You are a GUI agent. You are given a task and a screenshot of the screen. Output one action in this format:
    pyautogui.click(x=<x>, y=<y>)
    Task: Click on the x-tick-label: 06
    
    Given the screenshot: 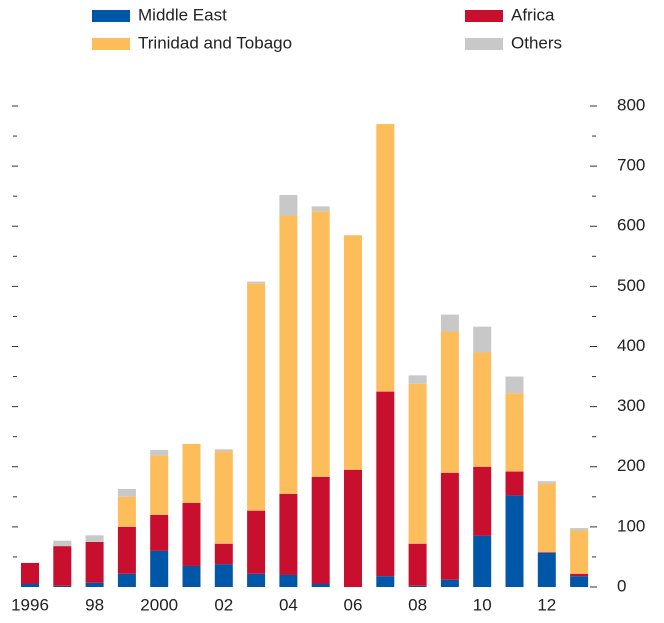 What is the action you would take?
    pyautogui.click(x=353, y=604)
    